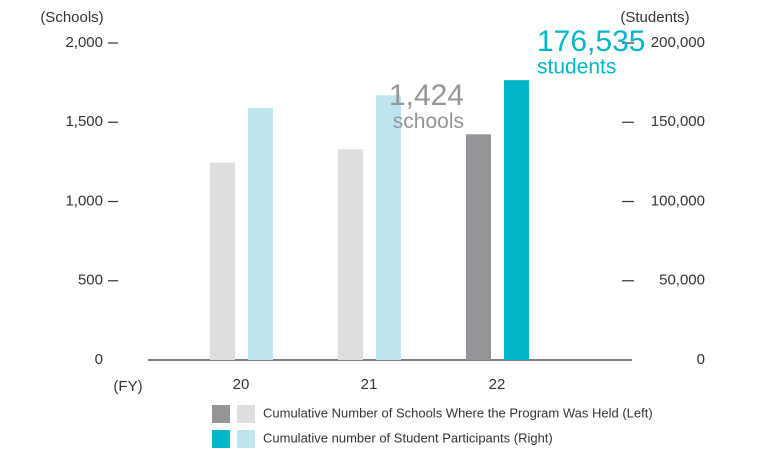 This screenshot has height=452, width=757. I want to click on y-tick-label: 1,500, so click(84, 121).